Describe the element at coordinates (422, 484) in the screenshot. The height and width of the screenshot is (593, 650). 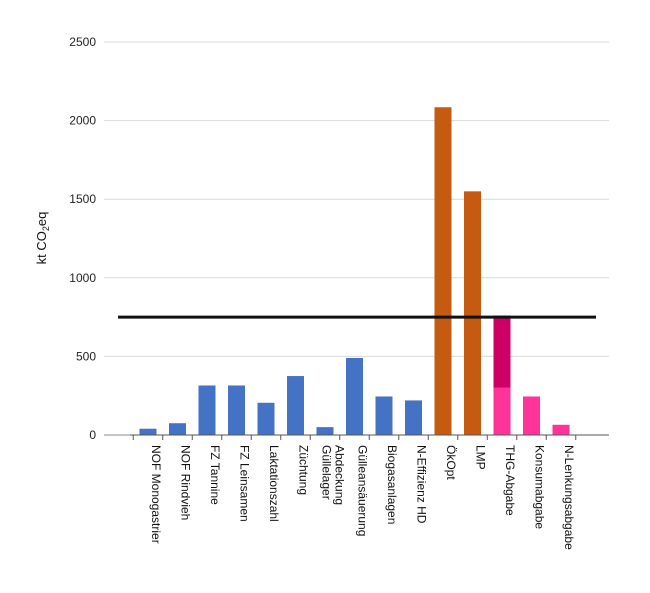
I see `x-tick-label: N-Effizienz HD` at that location.